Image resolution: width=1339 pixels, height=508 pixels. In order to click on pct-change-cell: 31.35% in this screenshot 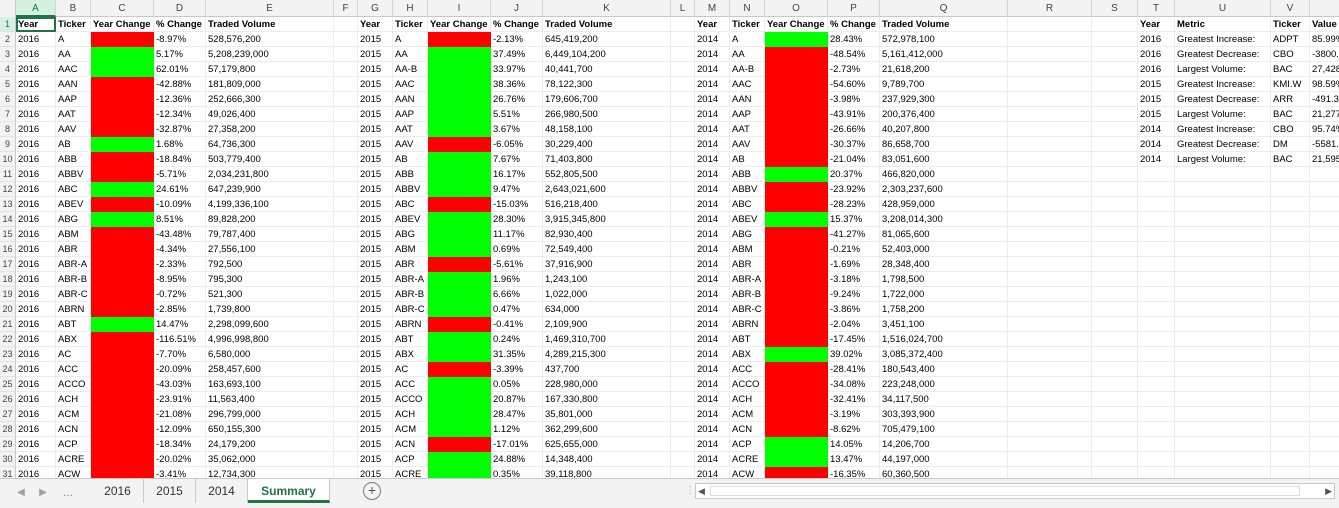, I will do `click(509, 354)`.